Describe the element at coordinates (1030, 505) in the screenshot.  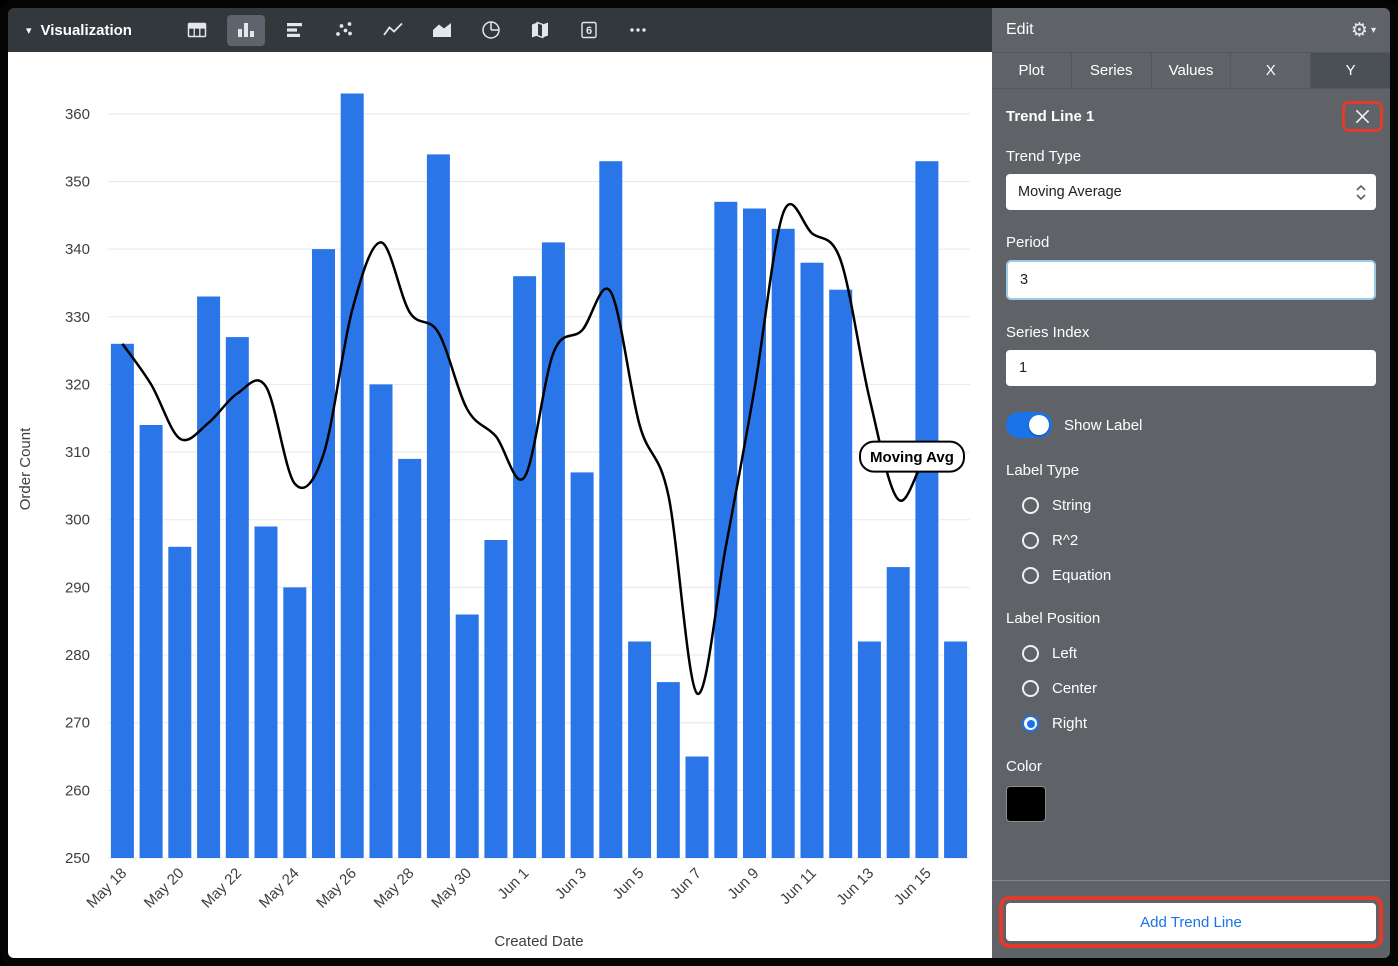
I see `radio-string` at that location.